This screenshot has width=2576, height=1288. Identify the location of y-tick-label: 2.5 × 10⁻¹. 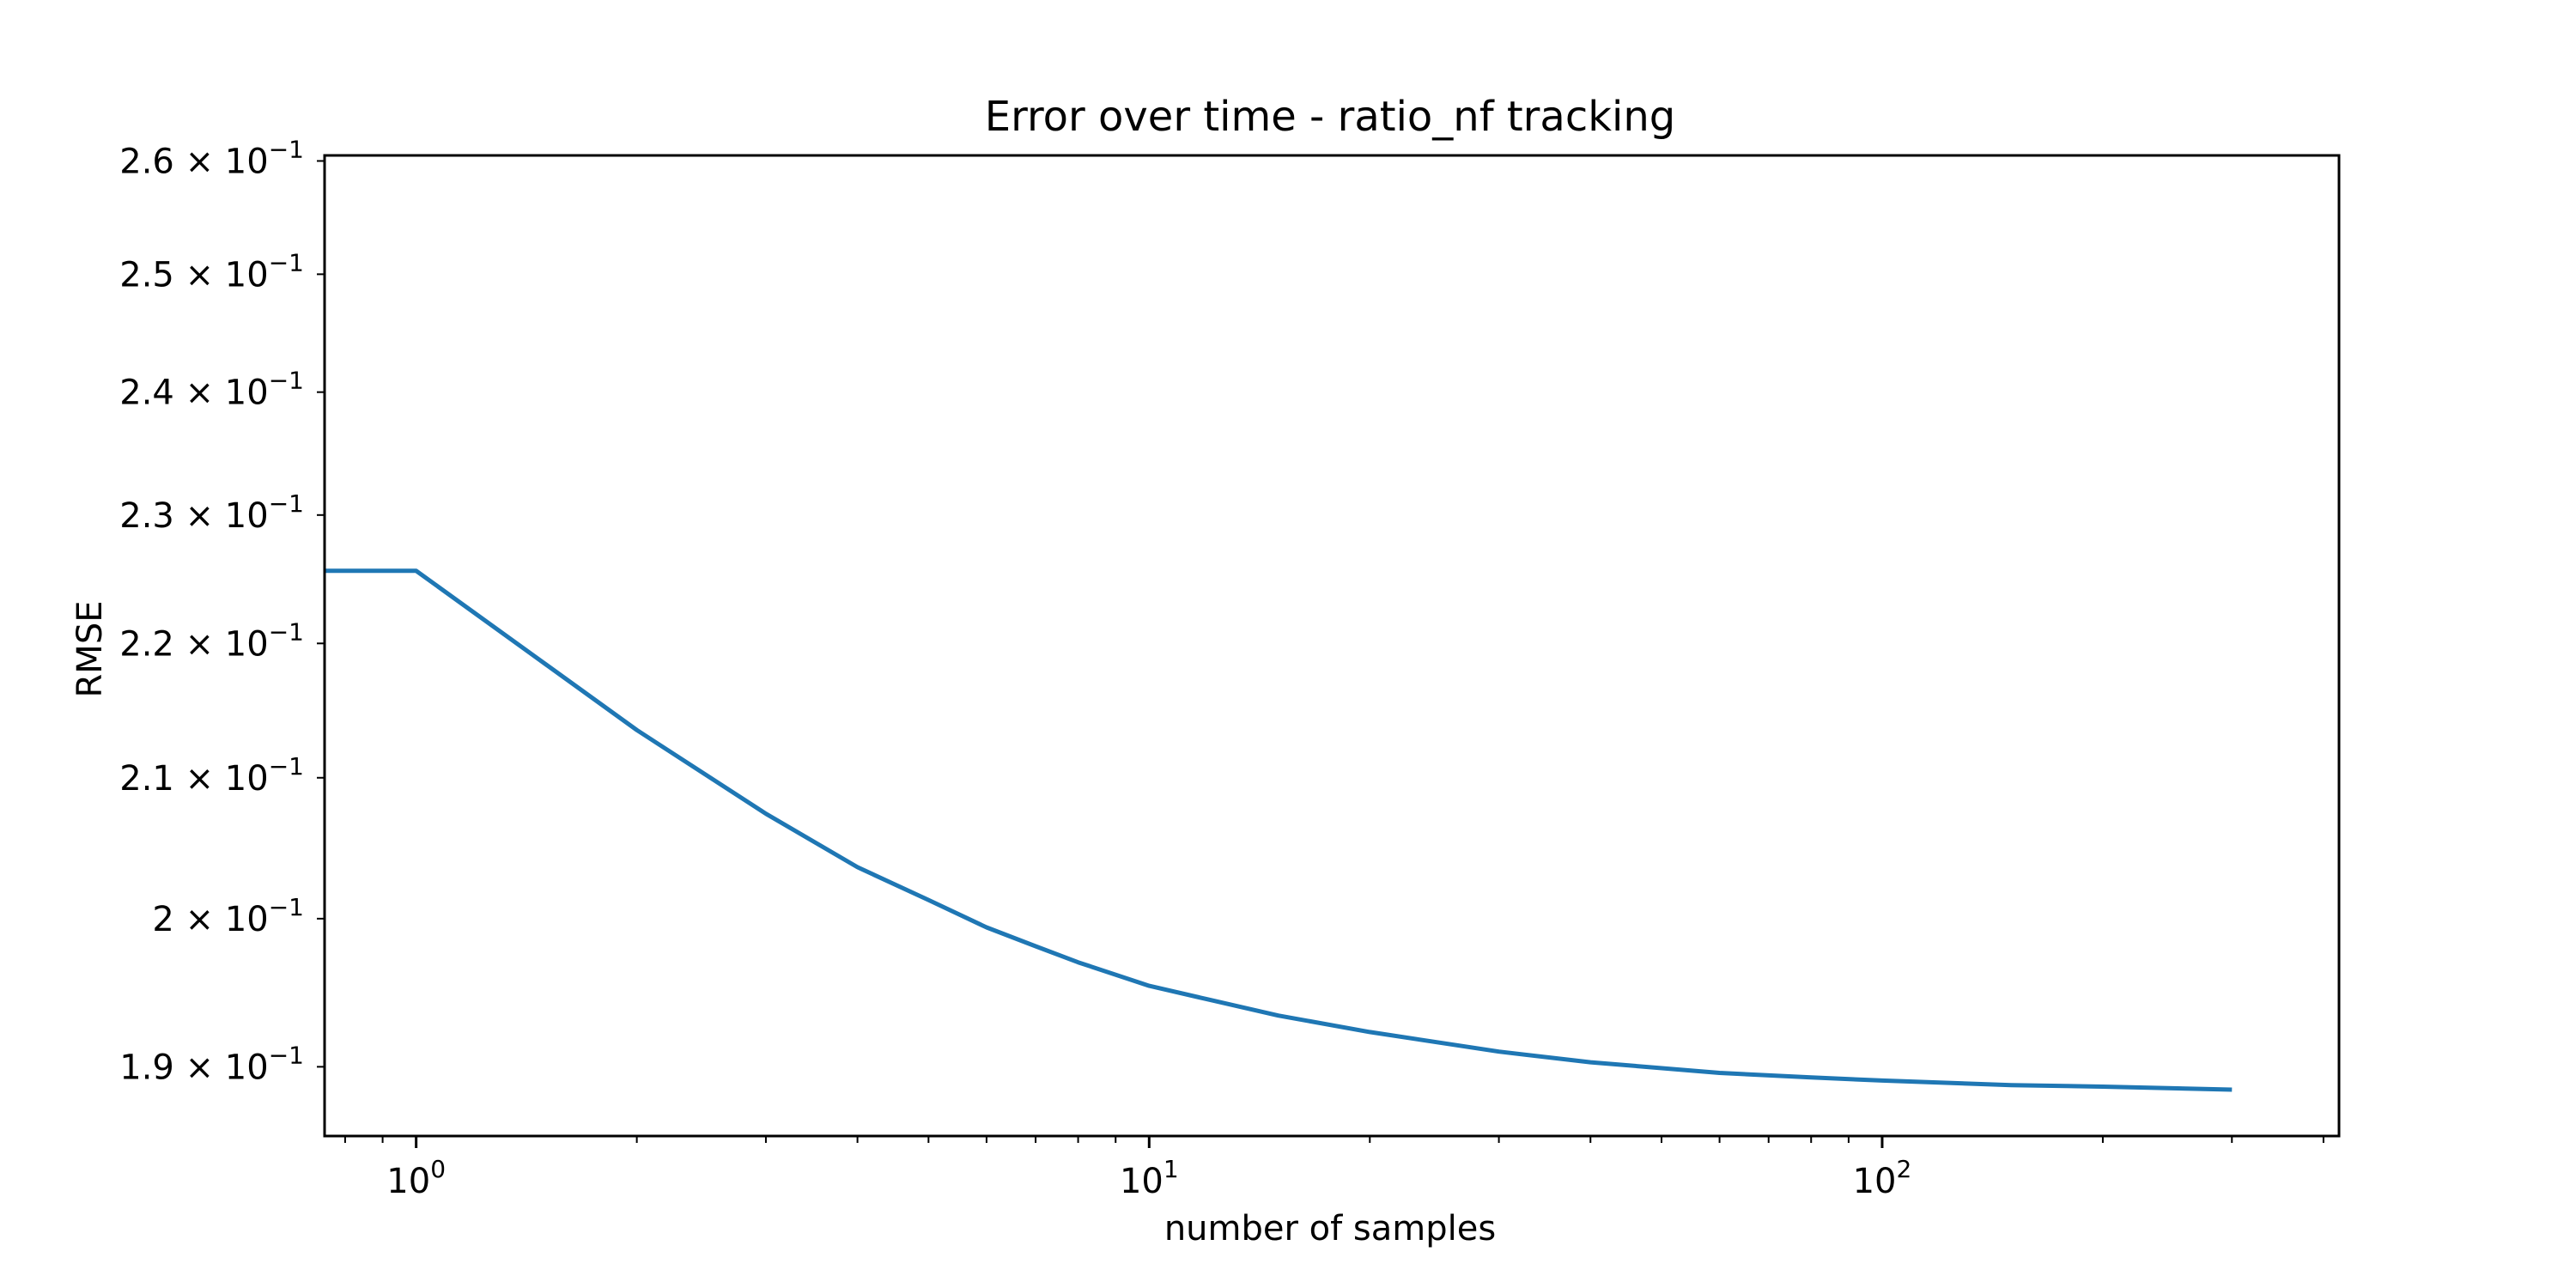
(212, 271).